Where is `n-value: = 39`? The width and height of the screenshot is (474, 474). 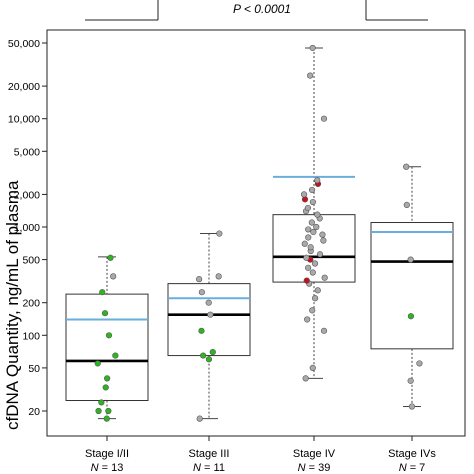
n-value: = 39 is located at coordinates (320, 468).